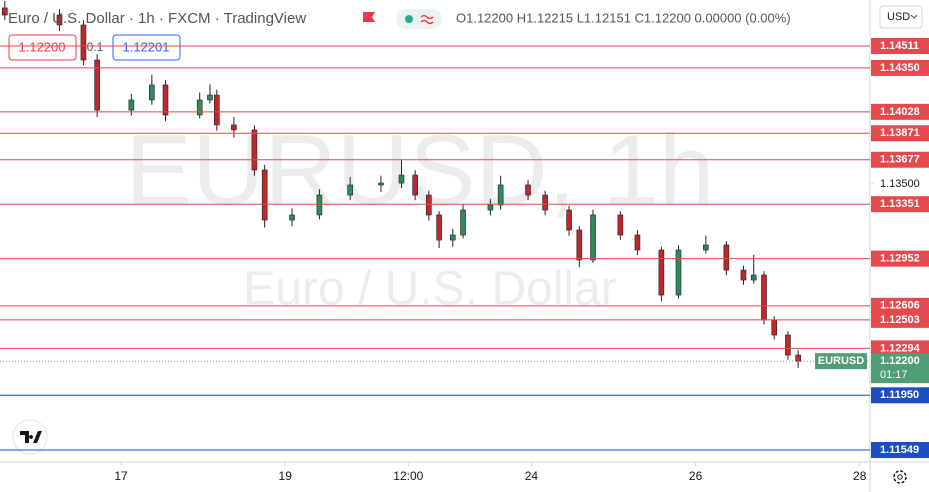  I want to click on level-label: 1.12952, so click(900, 259).